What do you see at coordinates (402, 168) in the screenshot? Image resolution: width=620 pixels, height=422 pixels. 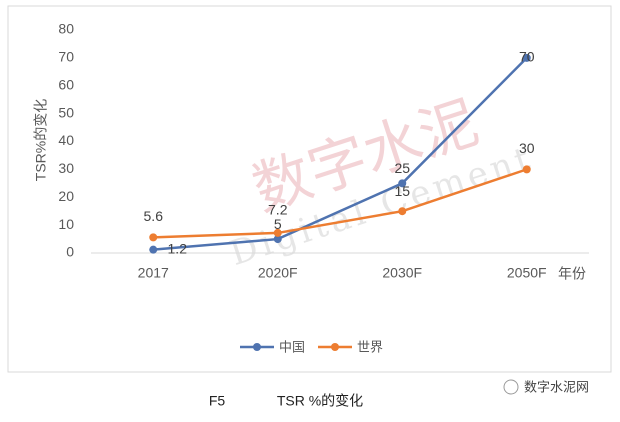 I see `data-label: 25` at bounding box center [402, 168].